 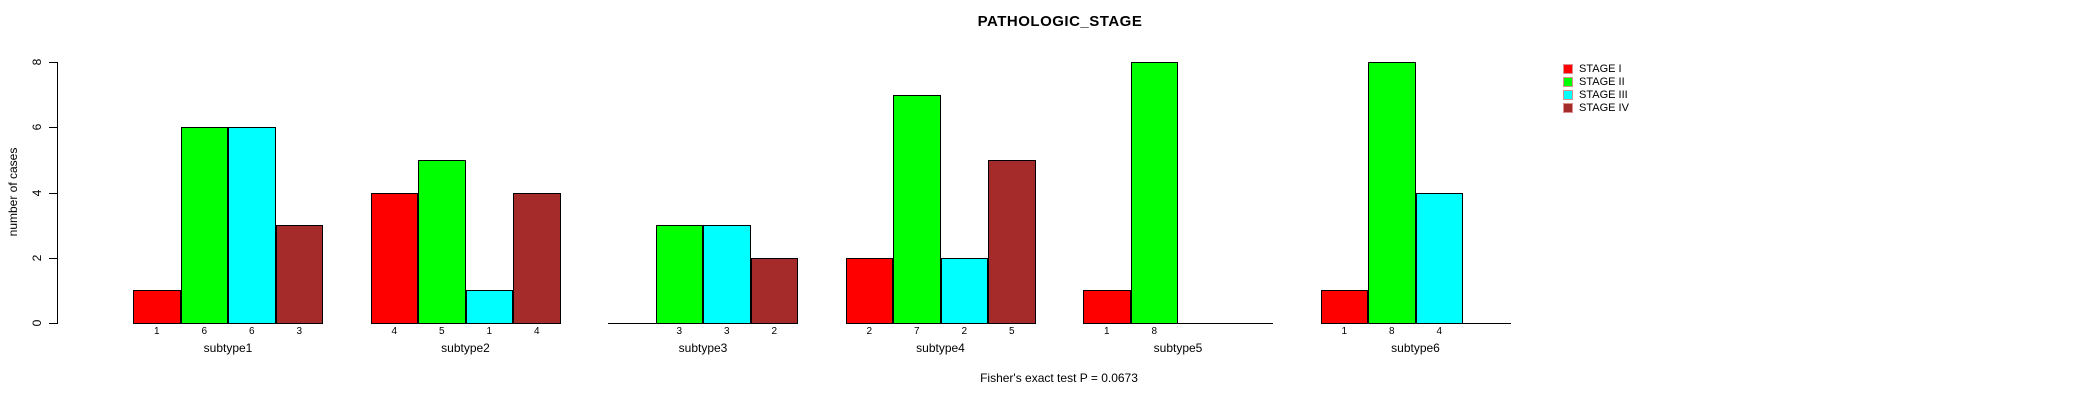 What do you see at coordinates (869, 290) in the screenshot?
I see `bar-subtype4-stage-i` at bounding box center [869, 290].